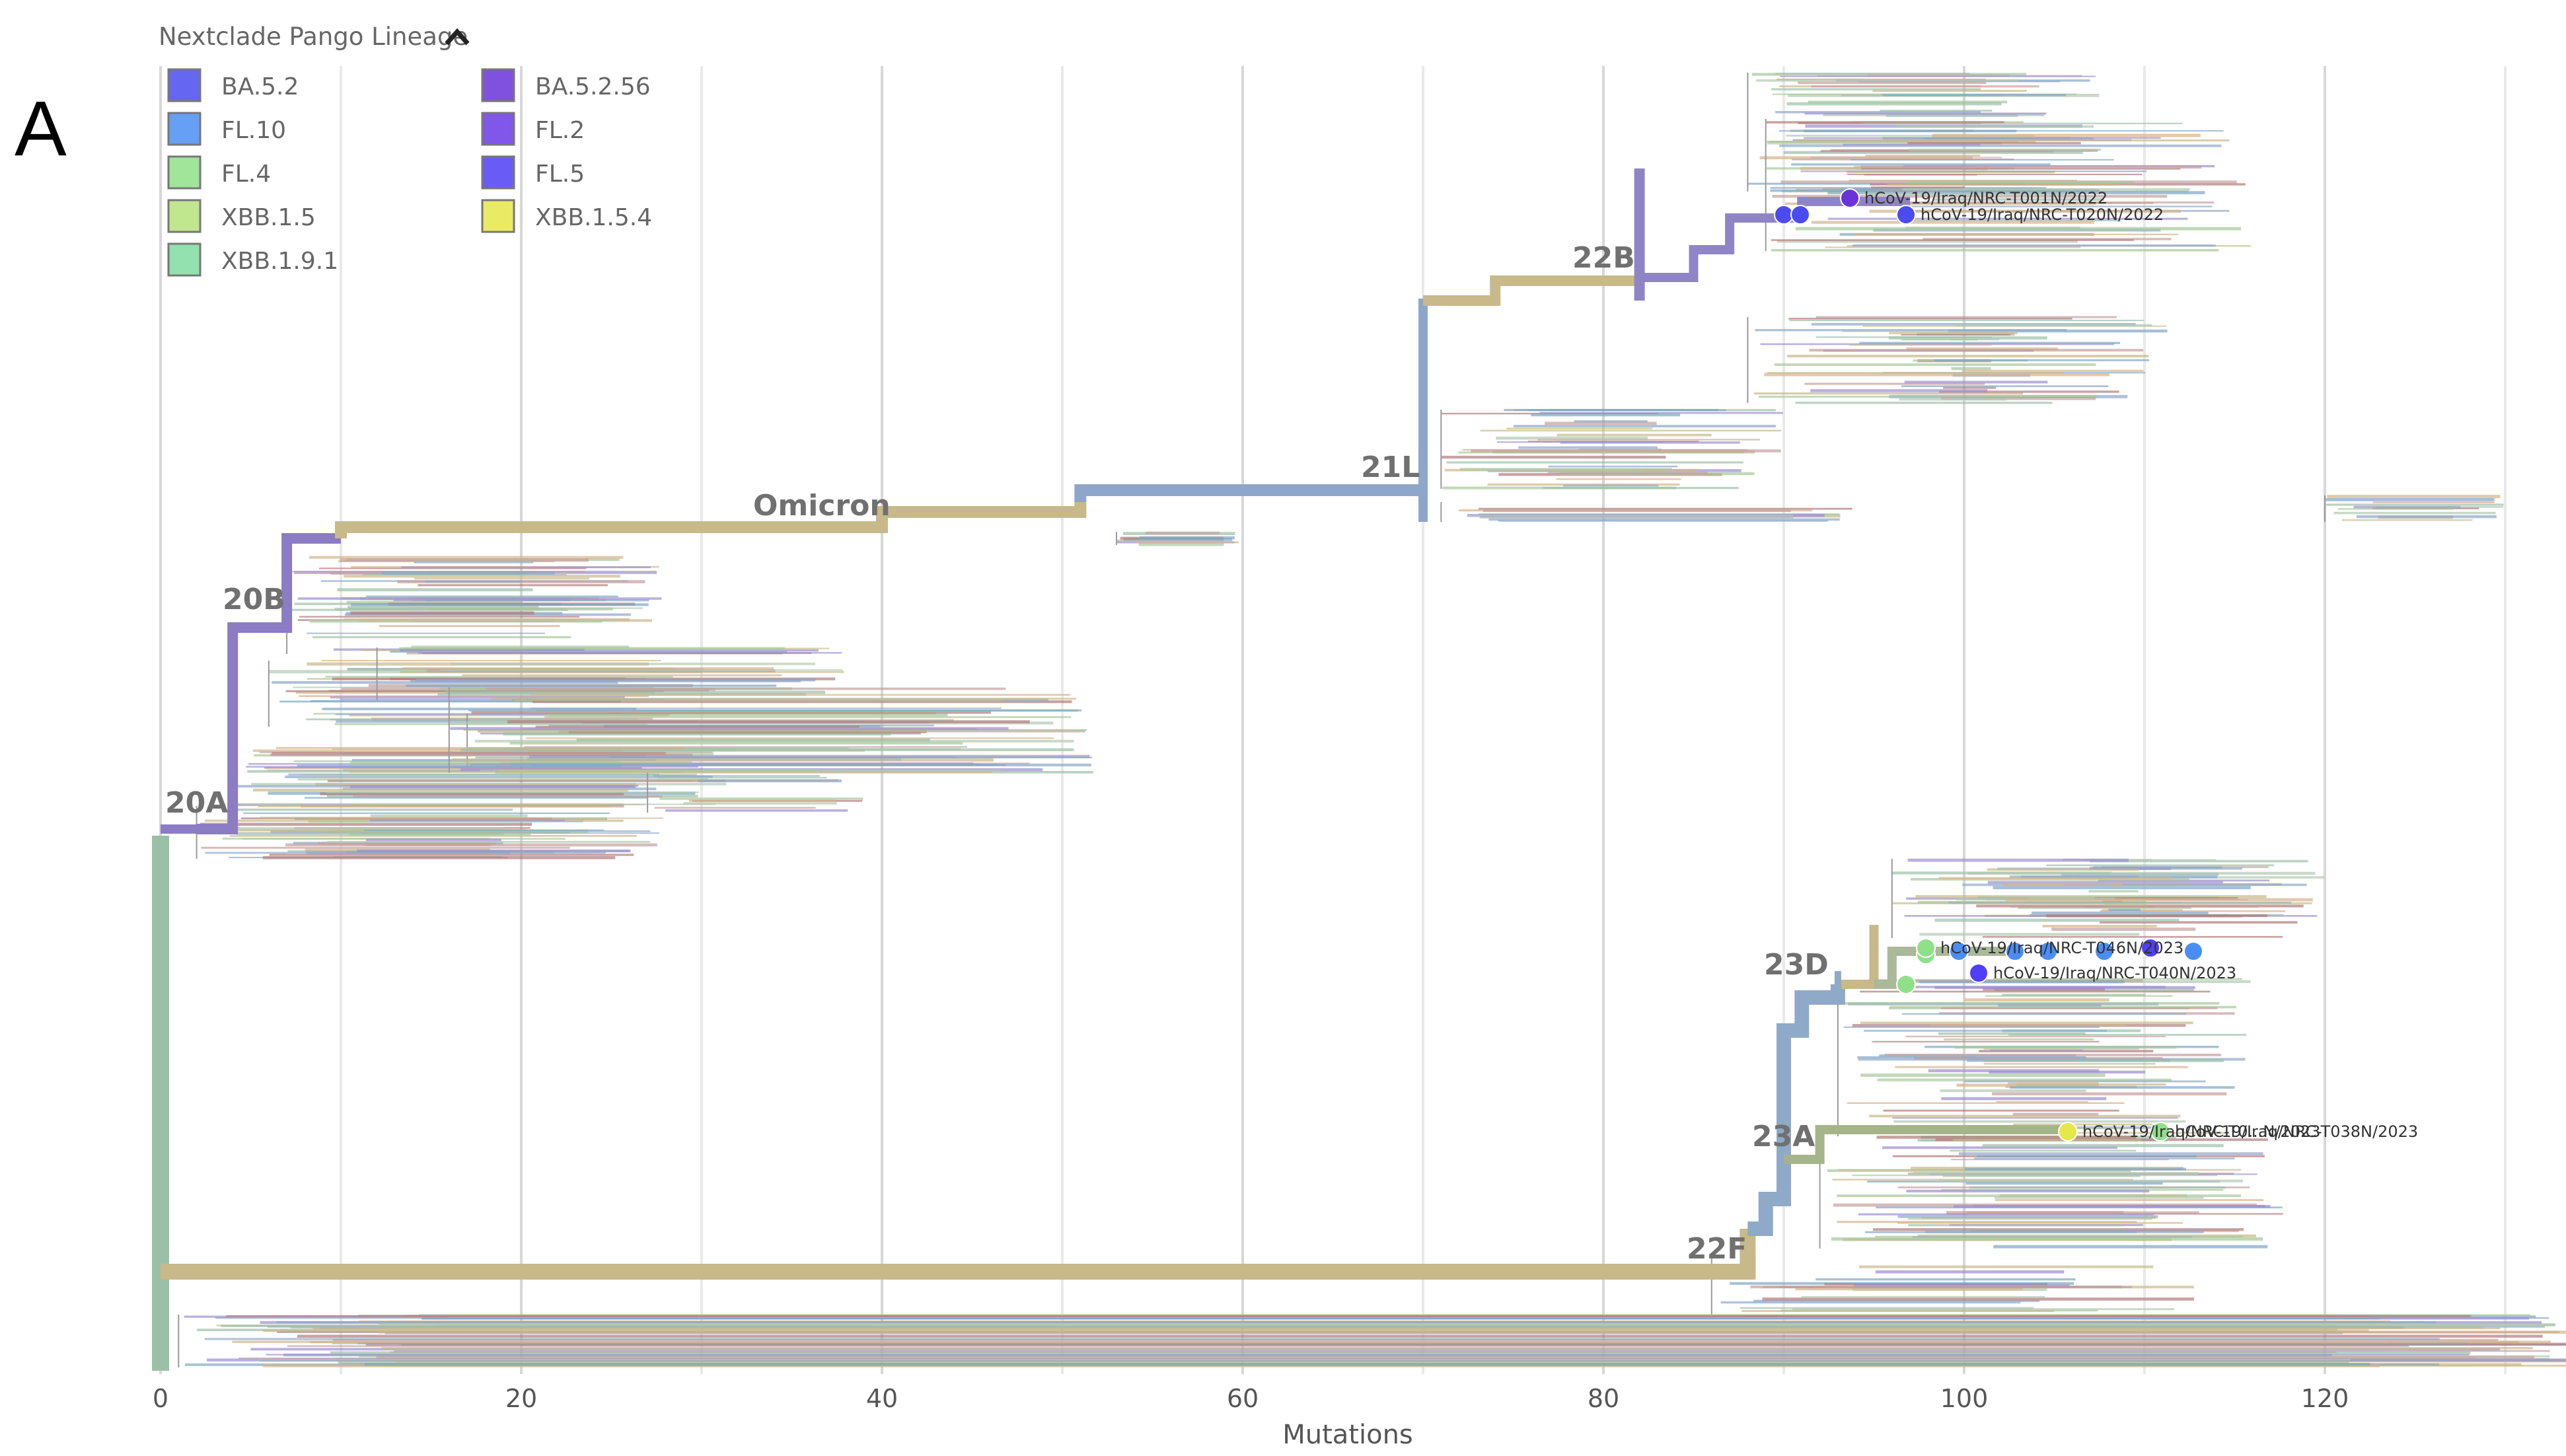 The width and height of the screenshot is (2566, 1456). Describe the element at coordinates (2325, 1398) in the screenshot. I see `x-tick-label: 120` at that location.